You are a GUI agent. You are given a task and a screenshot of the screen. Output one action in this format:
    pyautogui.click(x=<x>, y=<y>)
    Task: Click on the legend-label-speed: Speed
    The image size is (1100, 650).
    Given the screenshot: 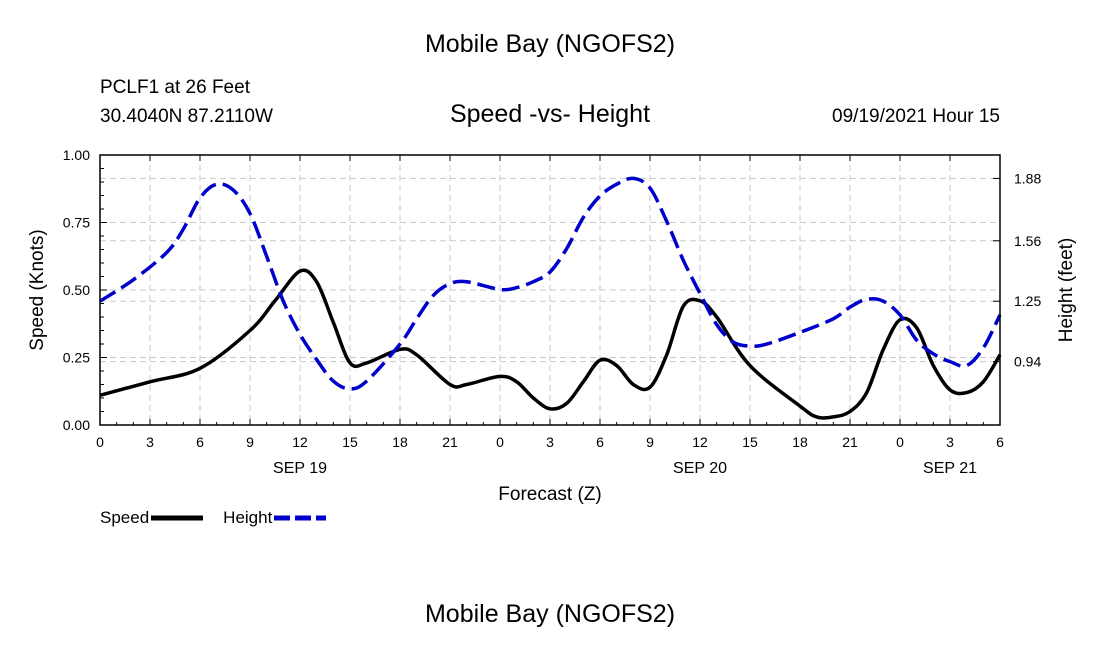 What is the action you would take?
    pyautogui.click(x=125, y=517)
    